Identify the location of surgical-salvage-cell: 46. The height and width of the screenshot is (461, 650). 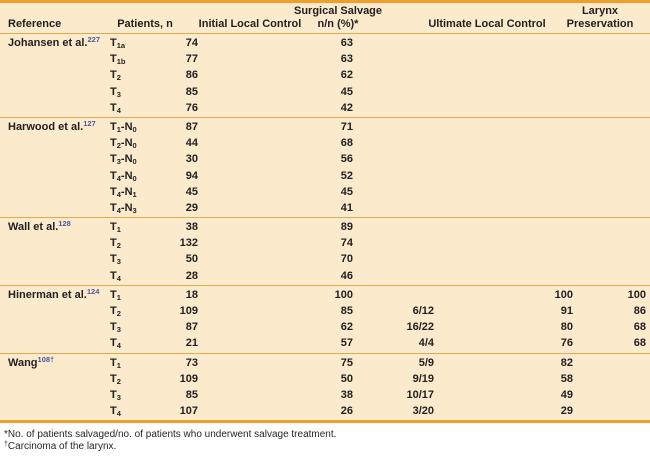
(346, 275).